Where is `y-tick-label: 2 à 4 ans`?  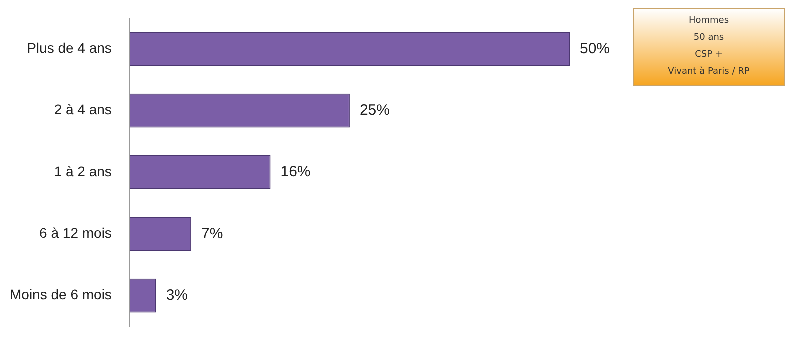 y-tick-label: 2 à 4 ans is located at coordinates (83, 110).